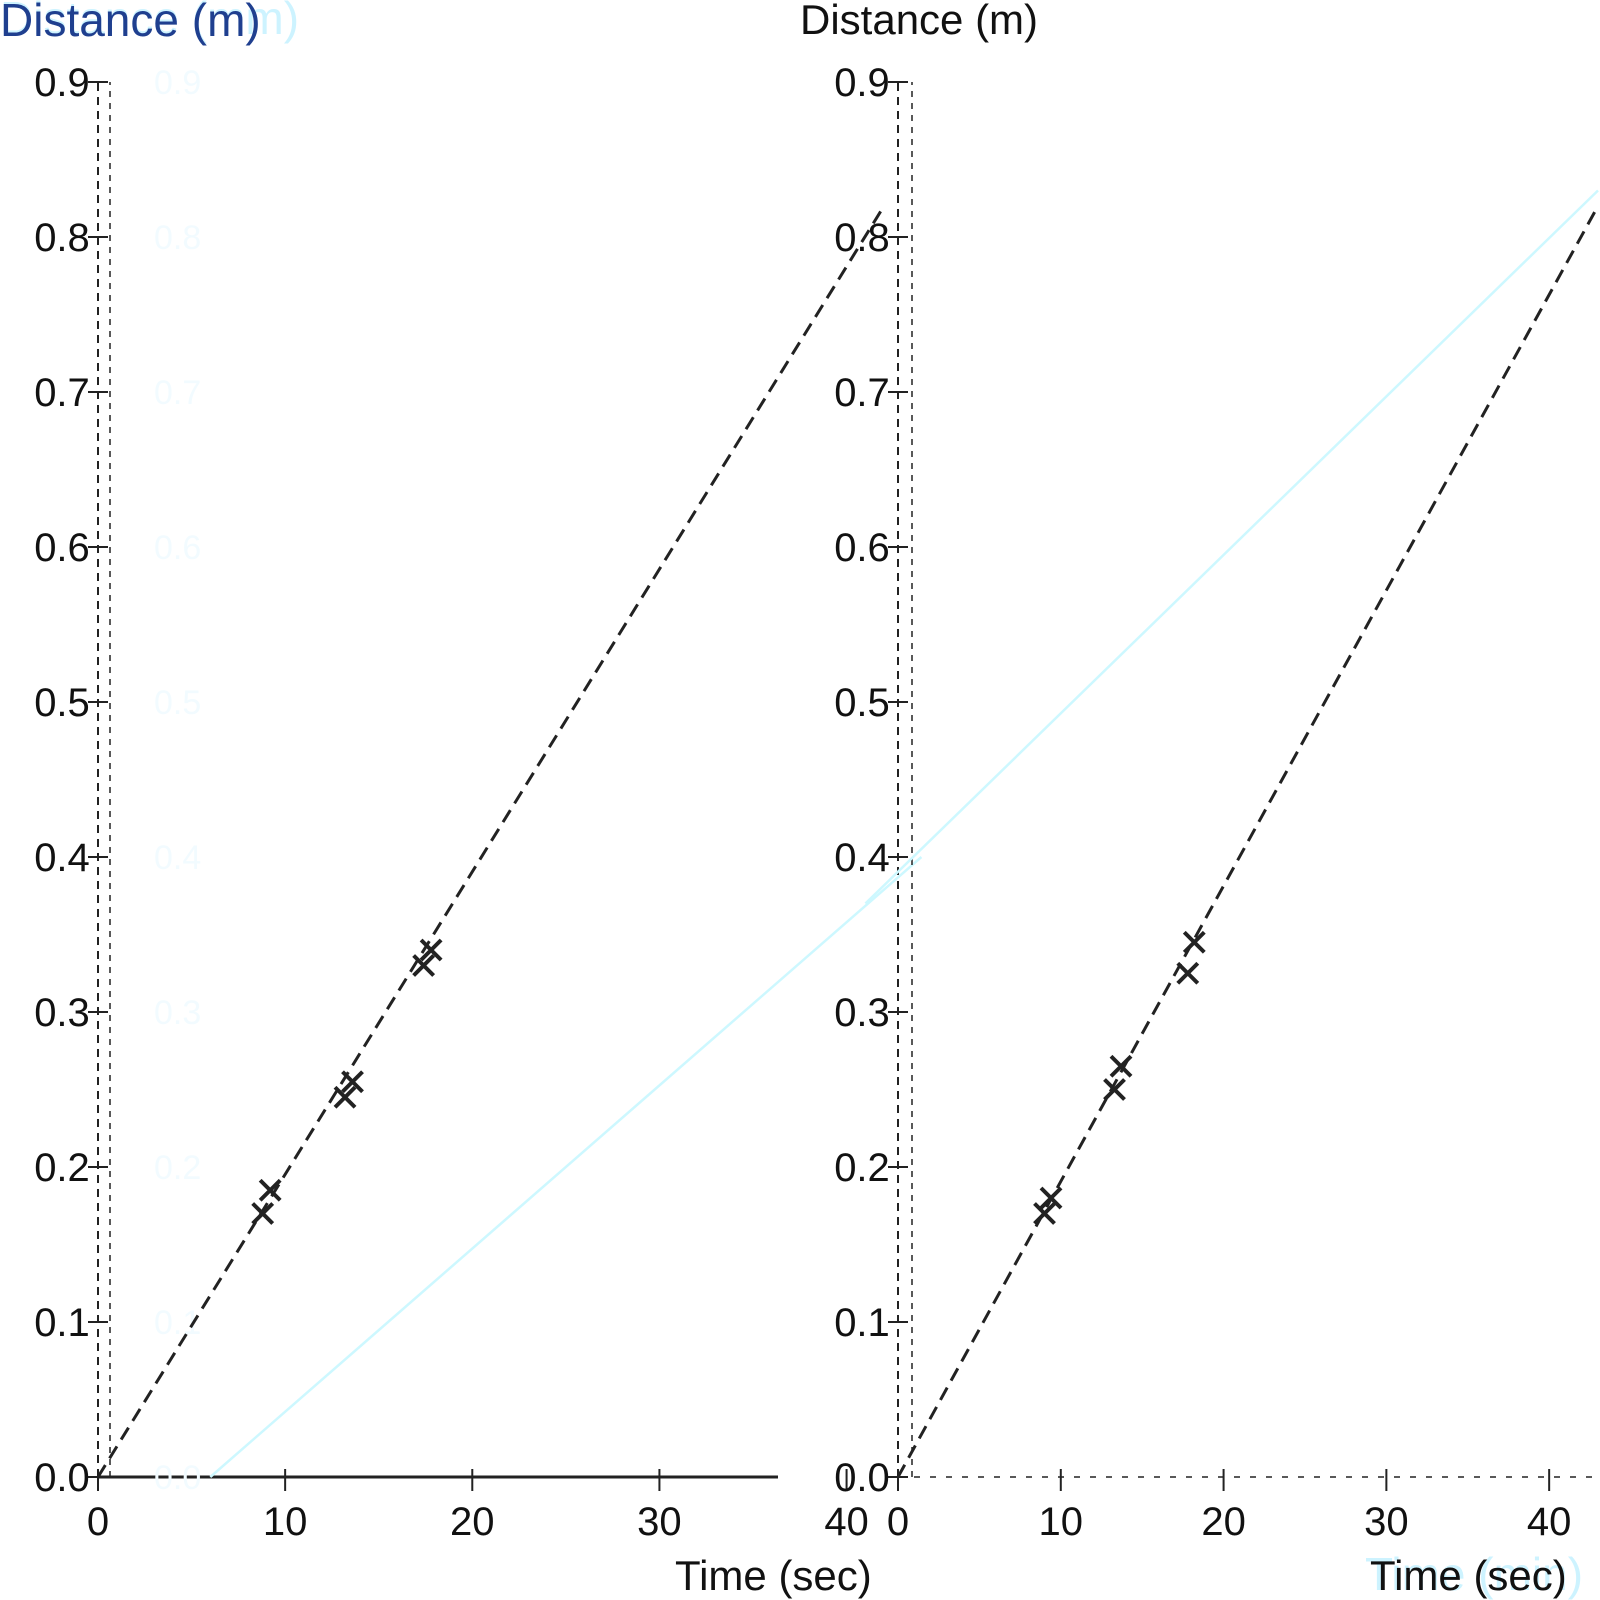  Describe the element at coordinates (1223, 1522) in the screenshot. I see `right-x-tick-label: 20` at that location.